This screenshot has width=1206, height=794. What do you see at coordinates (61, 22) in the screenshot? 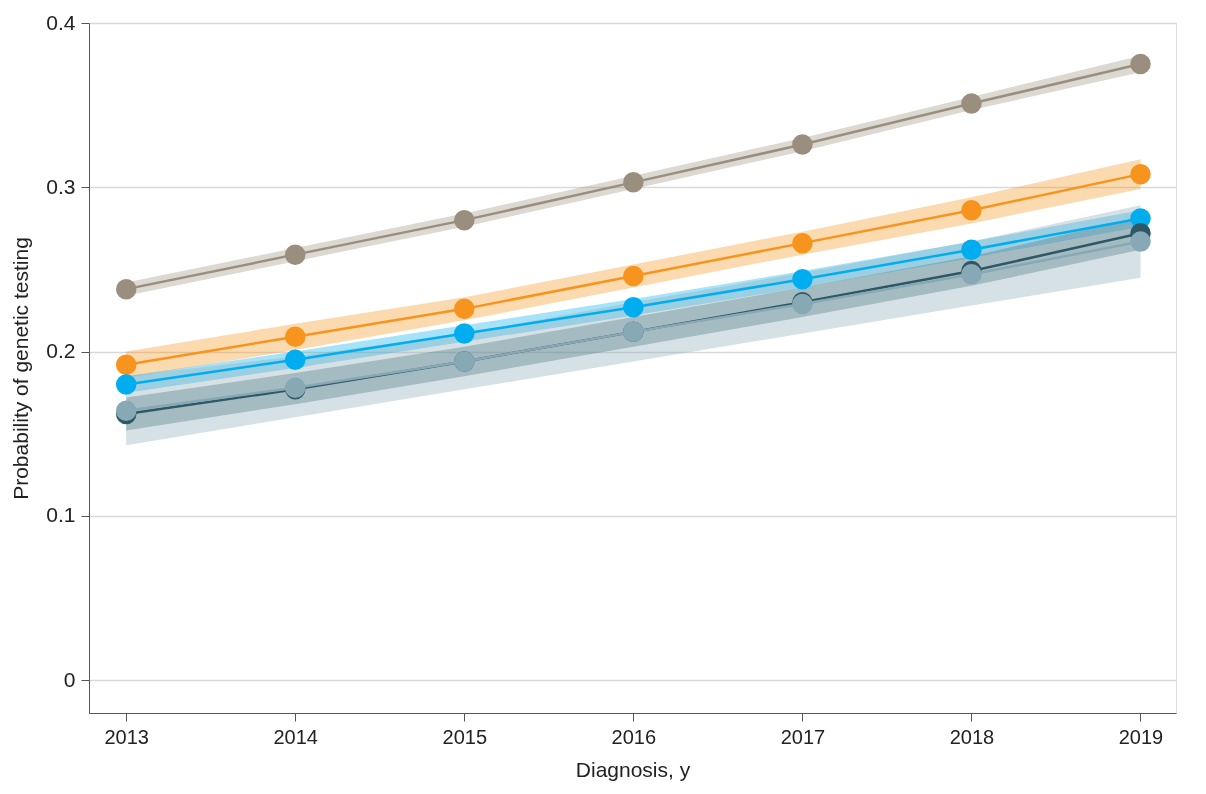
I see `y-tick-label: 0.4` at bounding box center [61, 22].